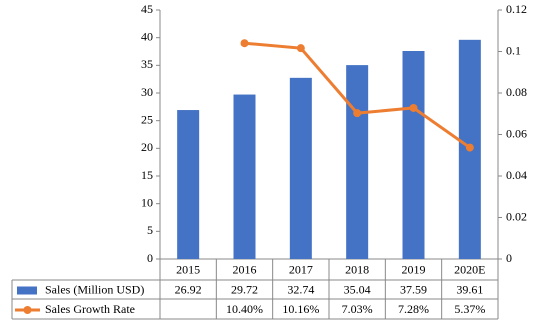  Describe the element at coordinates (469, 269) in the screenshot. I see `x-tick-label: 2020E` at that location.